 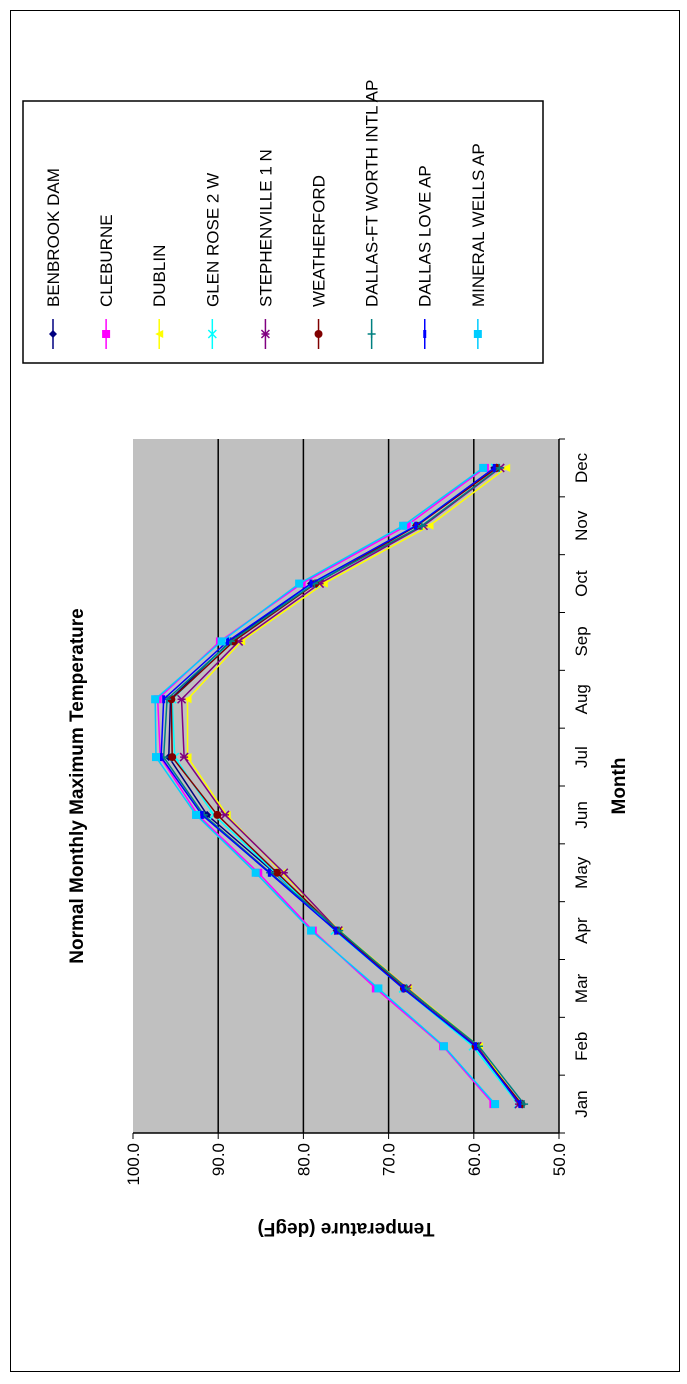 I want to click on y-axis-ticks: 50.0 60.0 70.0 80.0 90.0 100.0, so click(x=346, y=1159).